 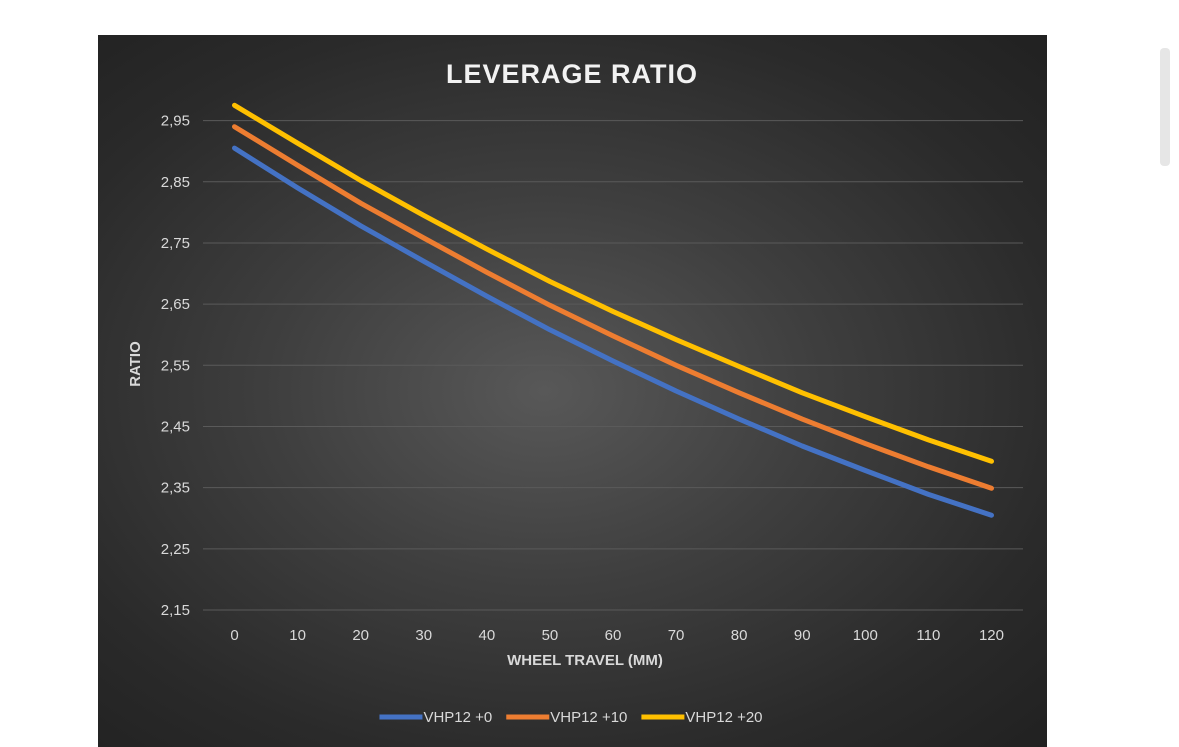 What do you see at coordinates (175, 182) in the screenshot?
I see `y-tick-label: 2,85` at bounding box center [175, 182].